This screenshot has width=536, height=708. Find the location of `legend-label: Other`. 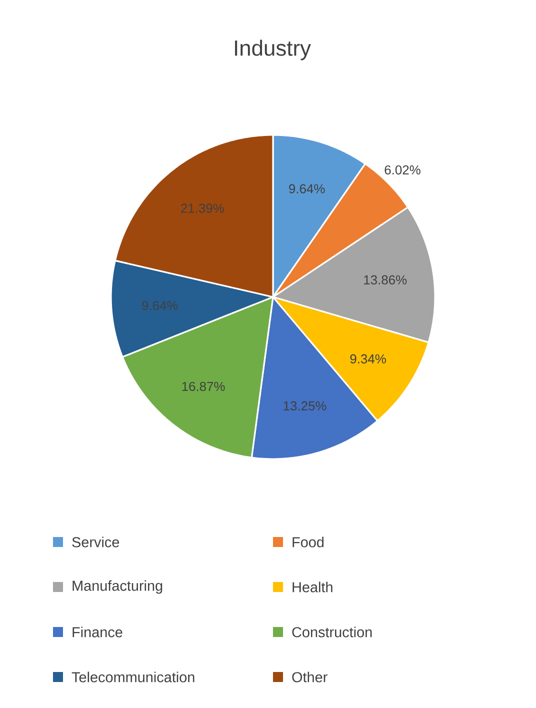

legend-label: Other is located at coordinates (310, 677).